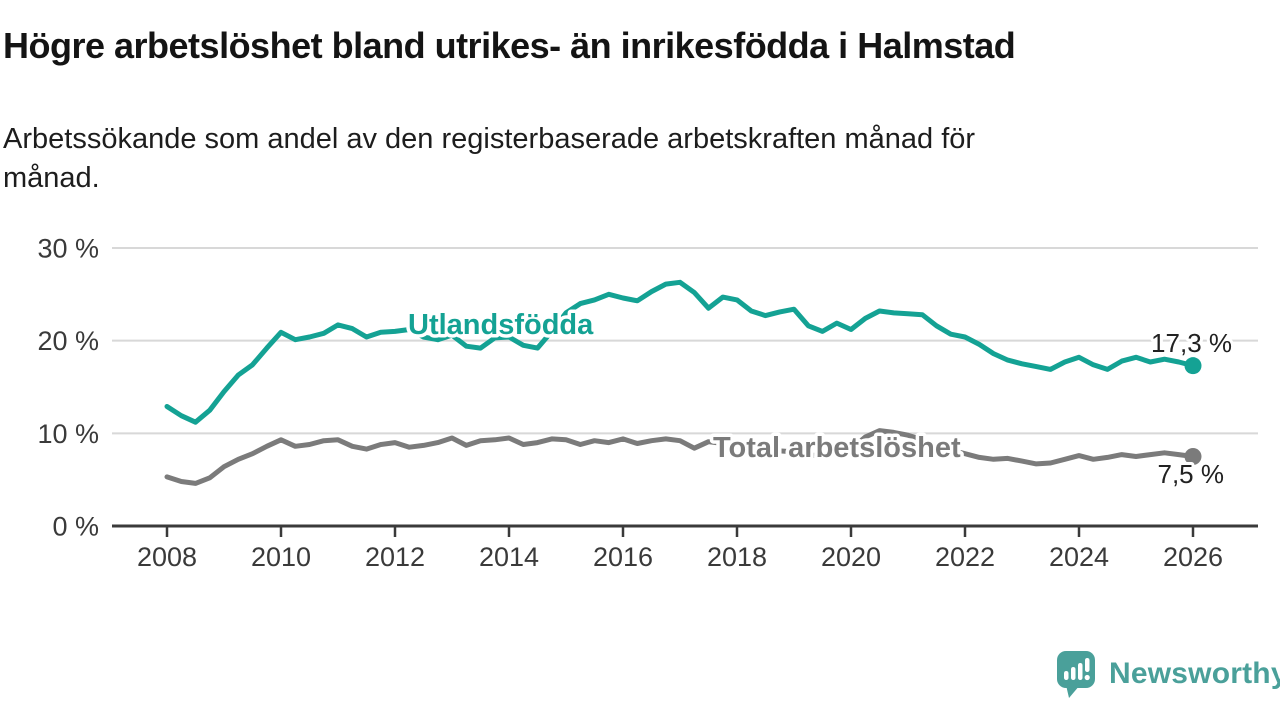 The width and height of the screenshot is (1280, 720). Describe the element at coordinates (1191, 474) in the screenshot. I see `total-end-value: 7,5 %` at that location.